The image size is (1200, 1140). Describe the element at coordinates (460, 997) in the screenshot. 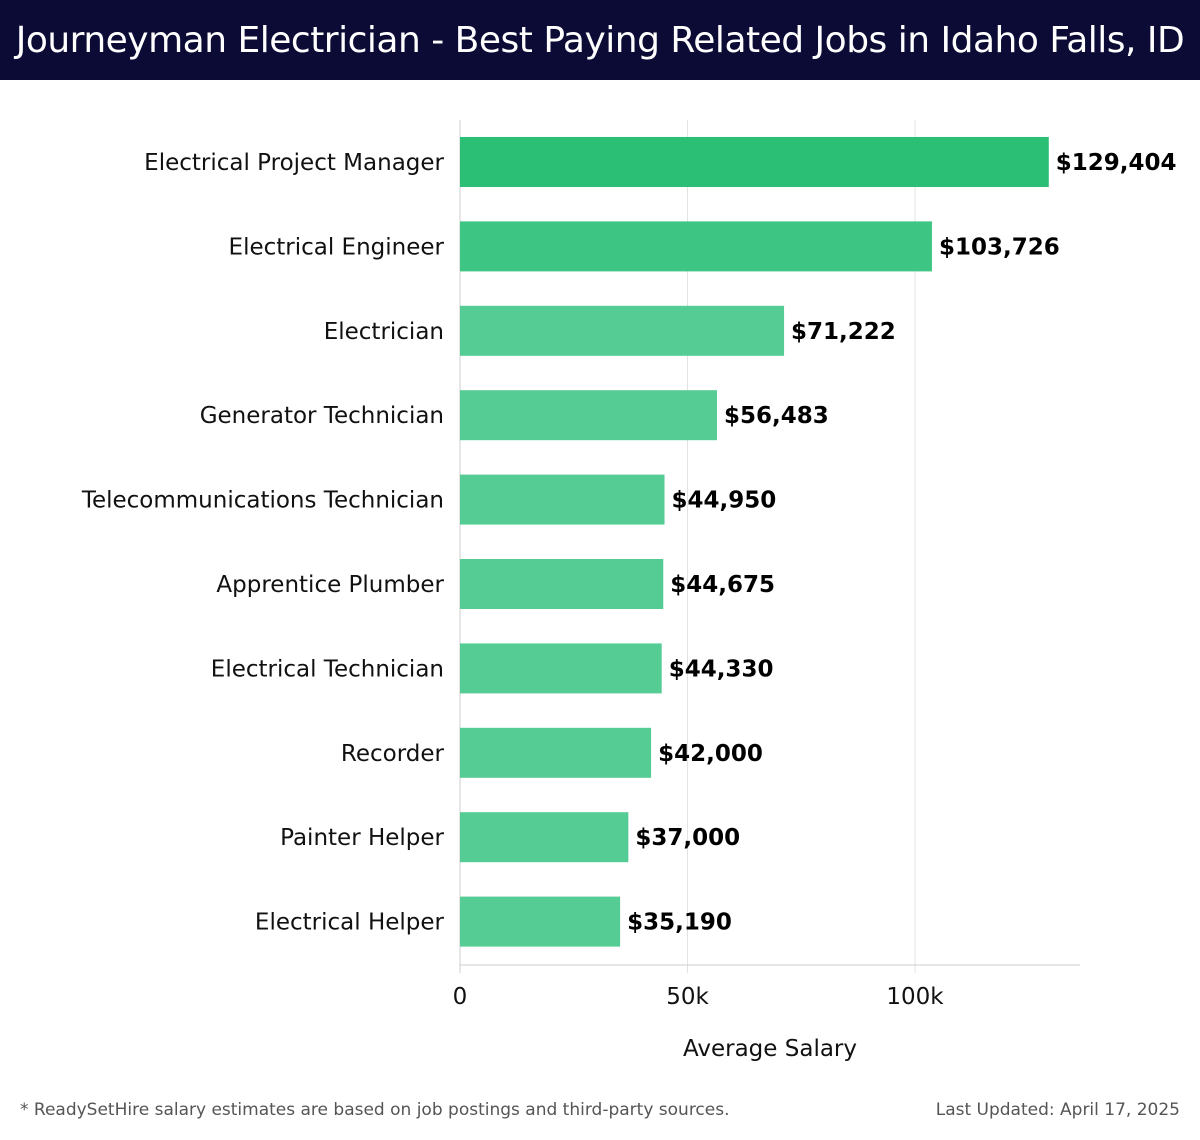

I see `x-tick-label: 0` at that location.